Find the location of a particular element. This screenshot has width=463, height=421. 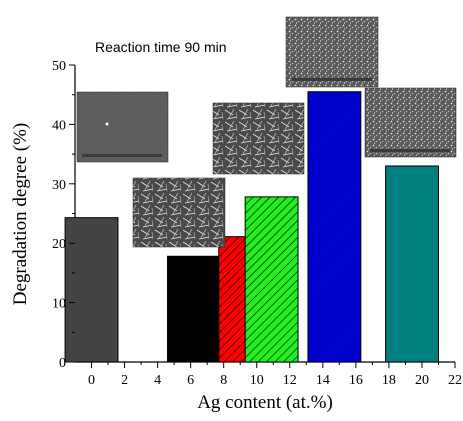

reaction-time-annotation: Reaction time 90 min is located at coordinates (161, 47).